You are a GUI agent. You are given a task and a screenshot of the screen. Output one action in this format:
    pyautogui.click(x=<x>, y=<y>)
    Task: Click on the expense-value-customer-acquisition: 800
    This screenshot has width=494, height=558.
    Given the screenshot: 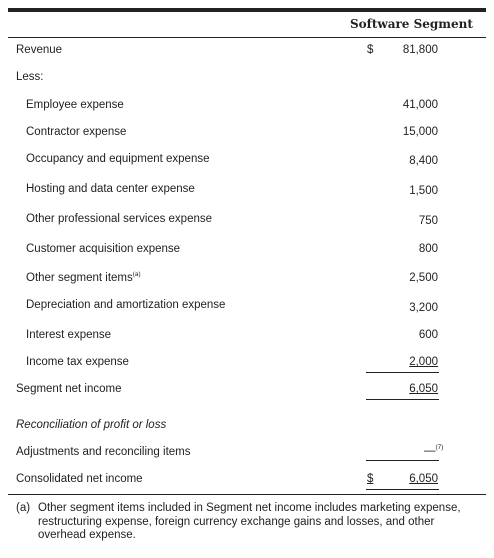 What is the action you would take?
    pyautogui.click(x=428, y=249)
    